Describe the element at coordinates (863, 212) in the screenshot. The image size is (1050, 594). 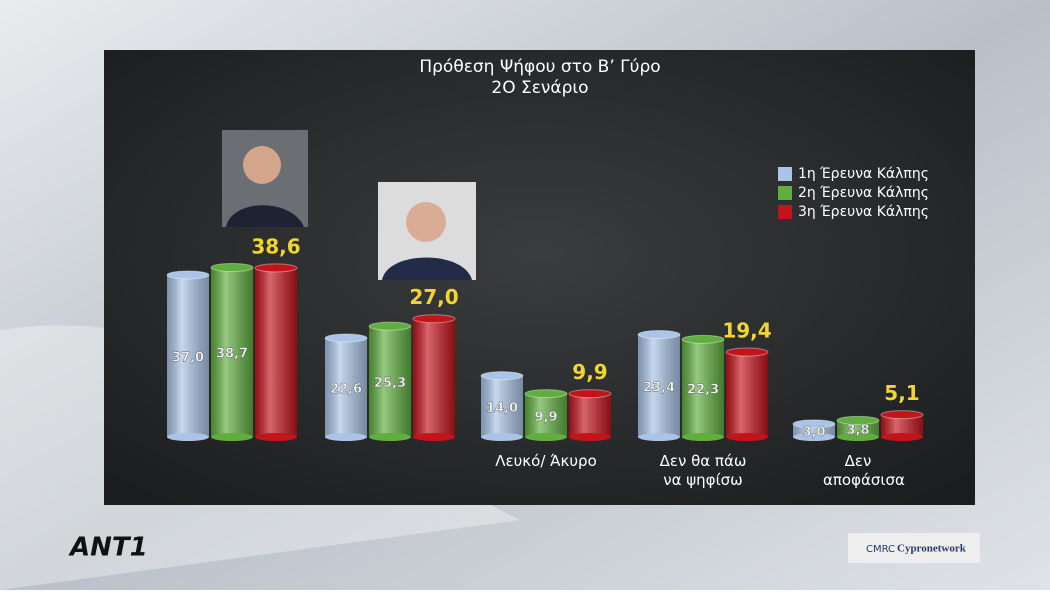
I see `legend-label: 3η Έρευνα Κάλπης` at that location.